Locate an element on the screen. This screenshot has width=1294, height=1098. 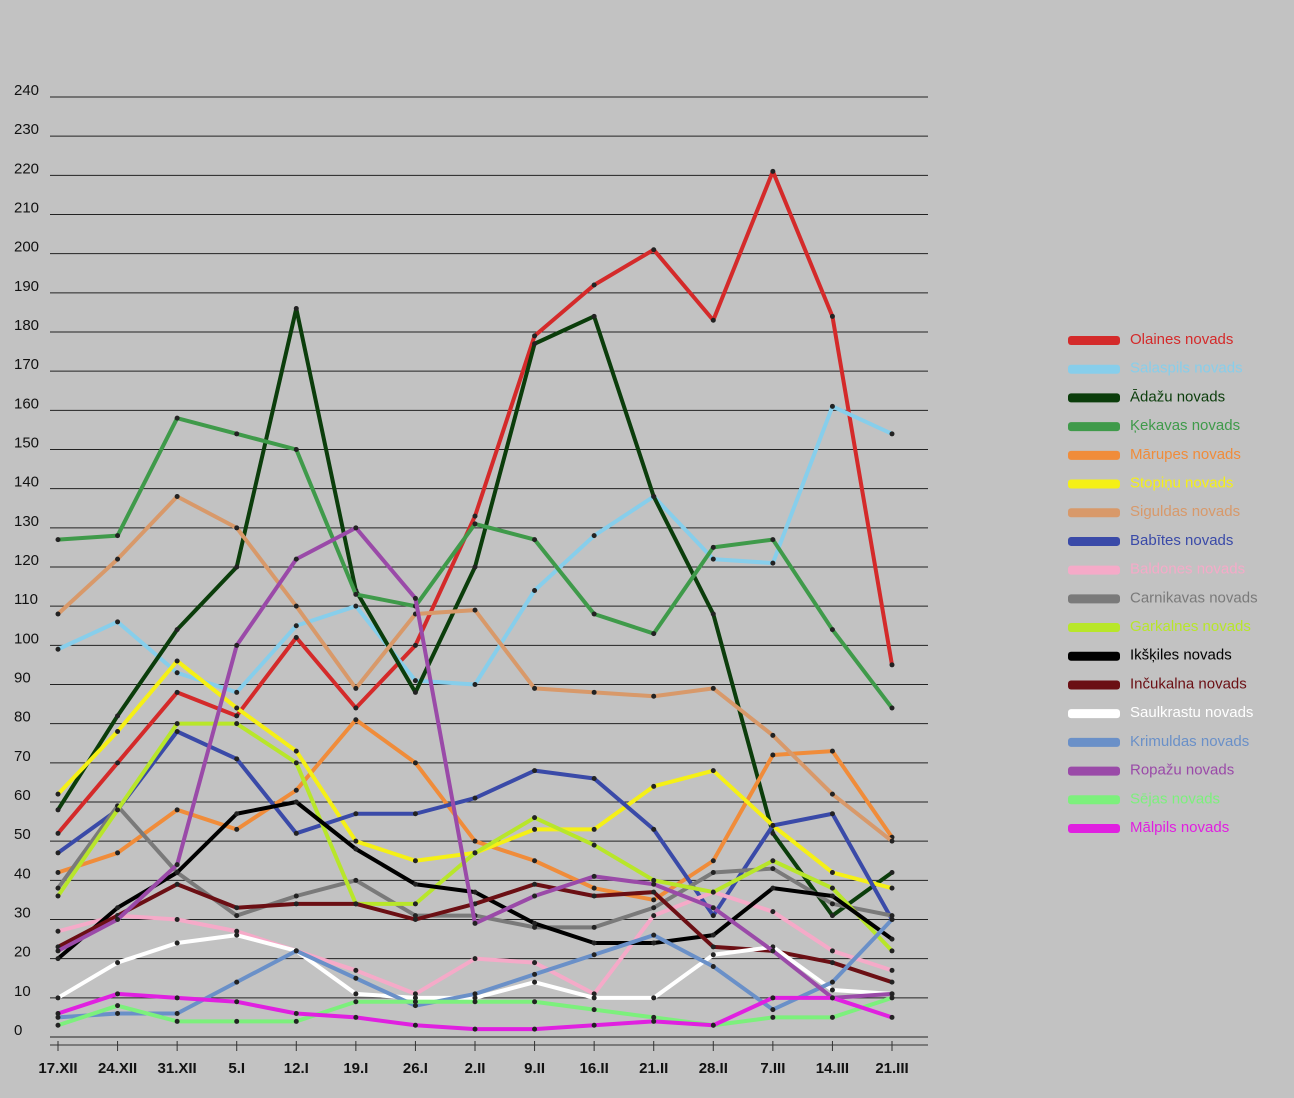
y-tick-label: 20 is located at coordinates (22, 952).